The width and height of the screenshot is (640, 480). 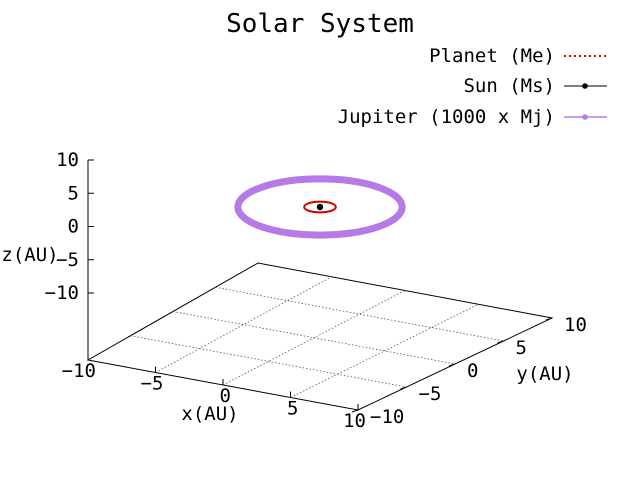 I want to click on y-tick-label: 0, so click(x=472, y=371).